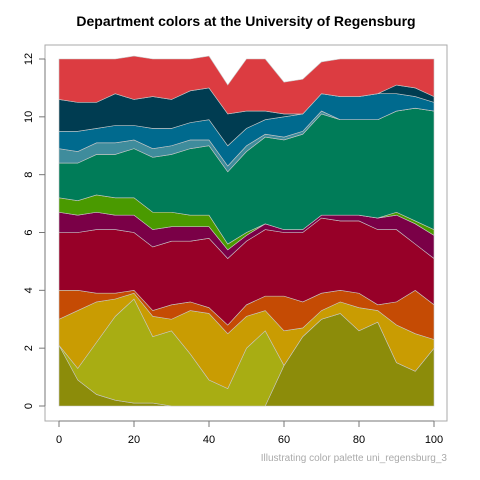 Image resolution: width=480 pixels, height=480 pixels. What do you see at coordinates (29, 117) in the screenshot?
I see `y-tick-label: 10` at bounding box center [29, 117].